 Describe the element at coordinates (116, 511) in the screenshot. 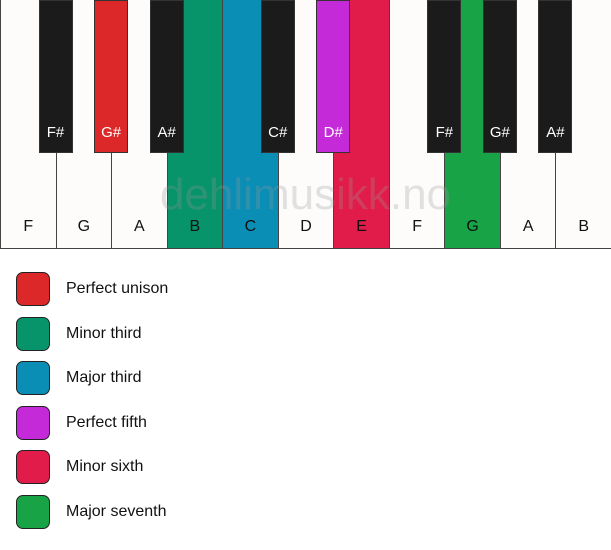

I see `legend-label: Major seventh` at that location.